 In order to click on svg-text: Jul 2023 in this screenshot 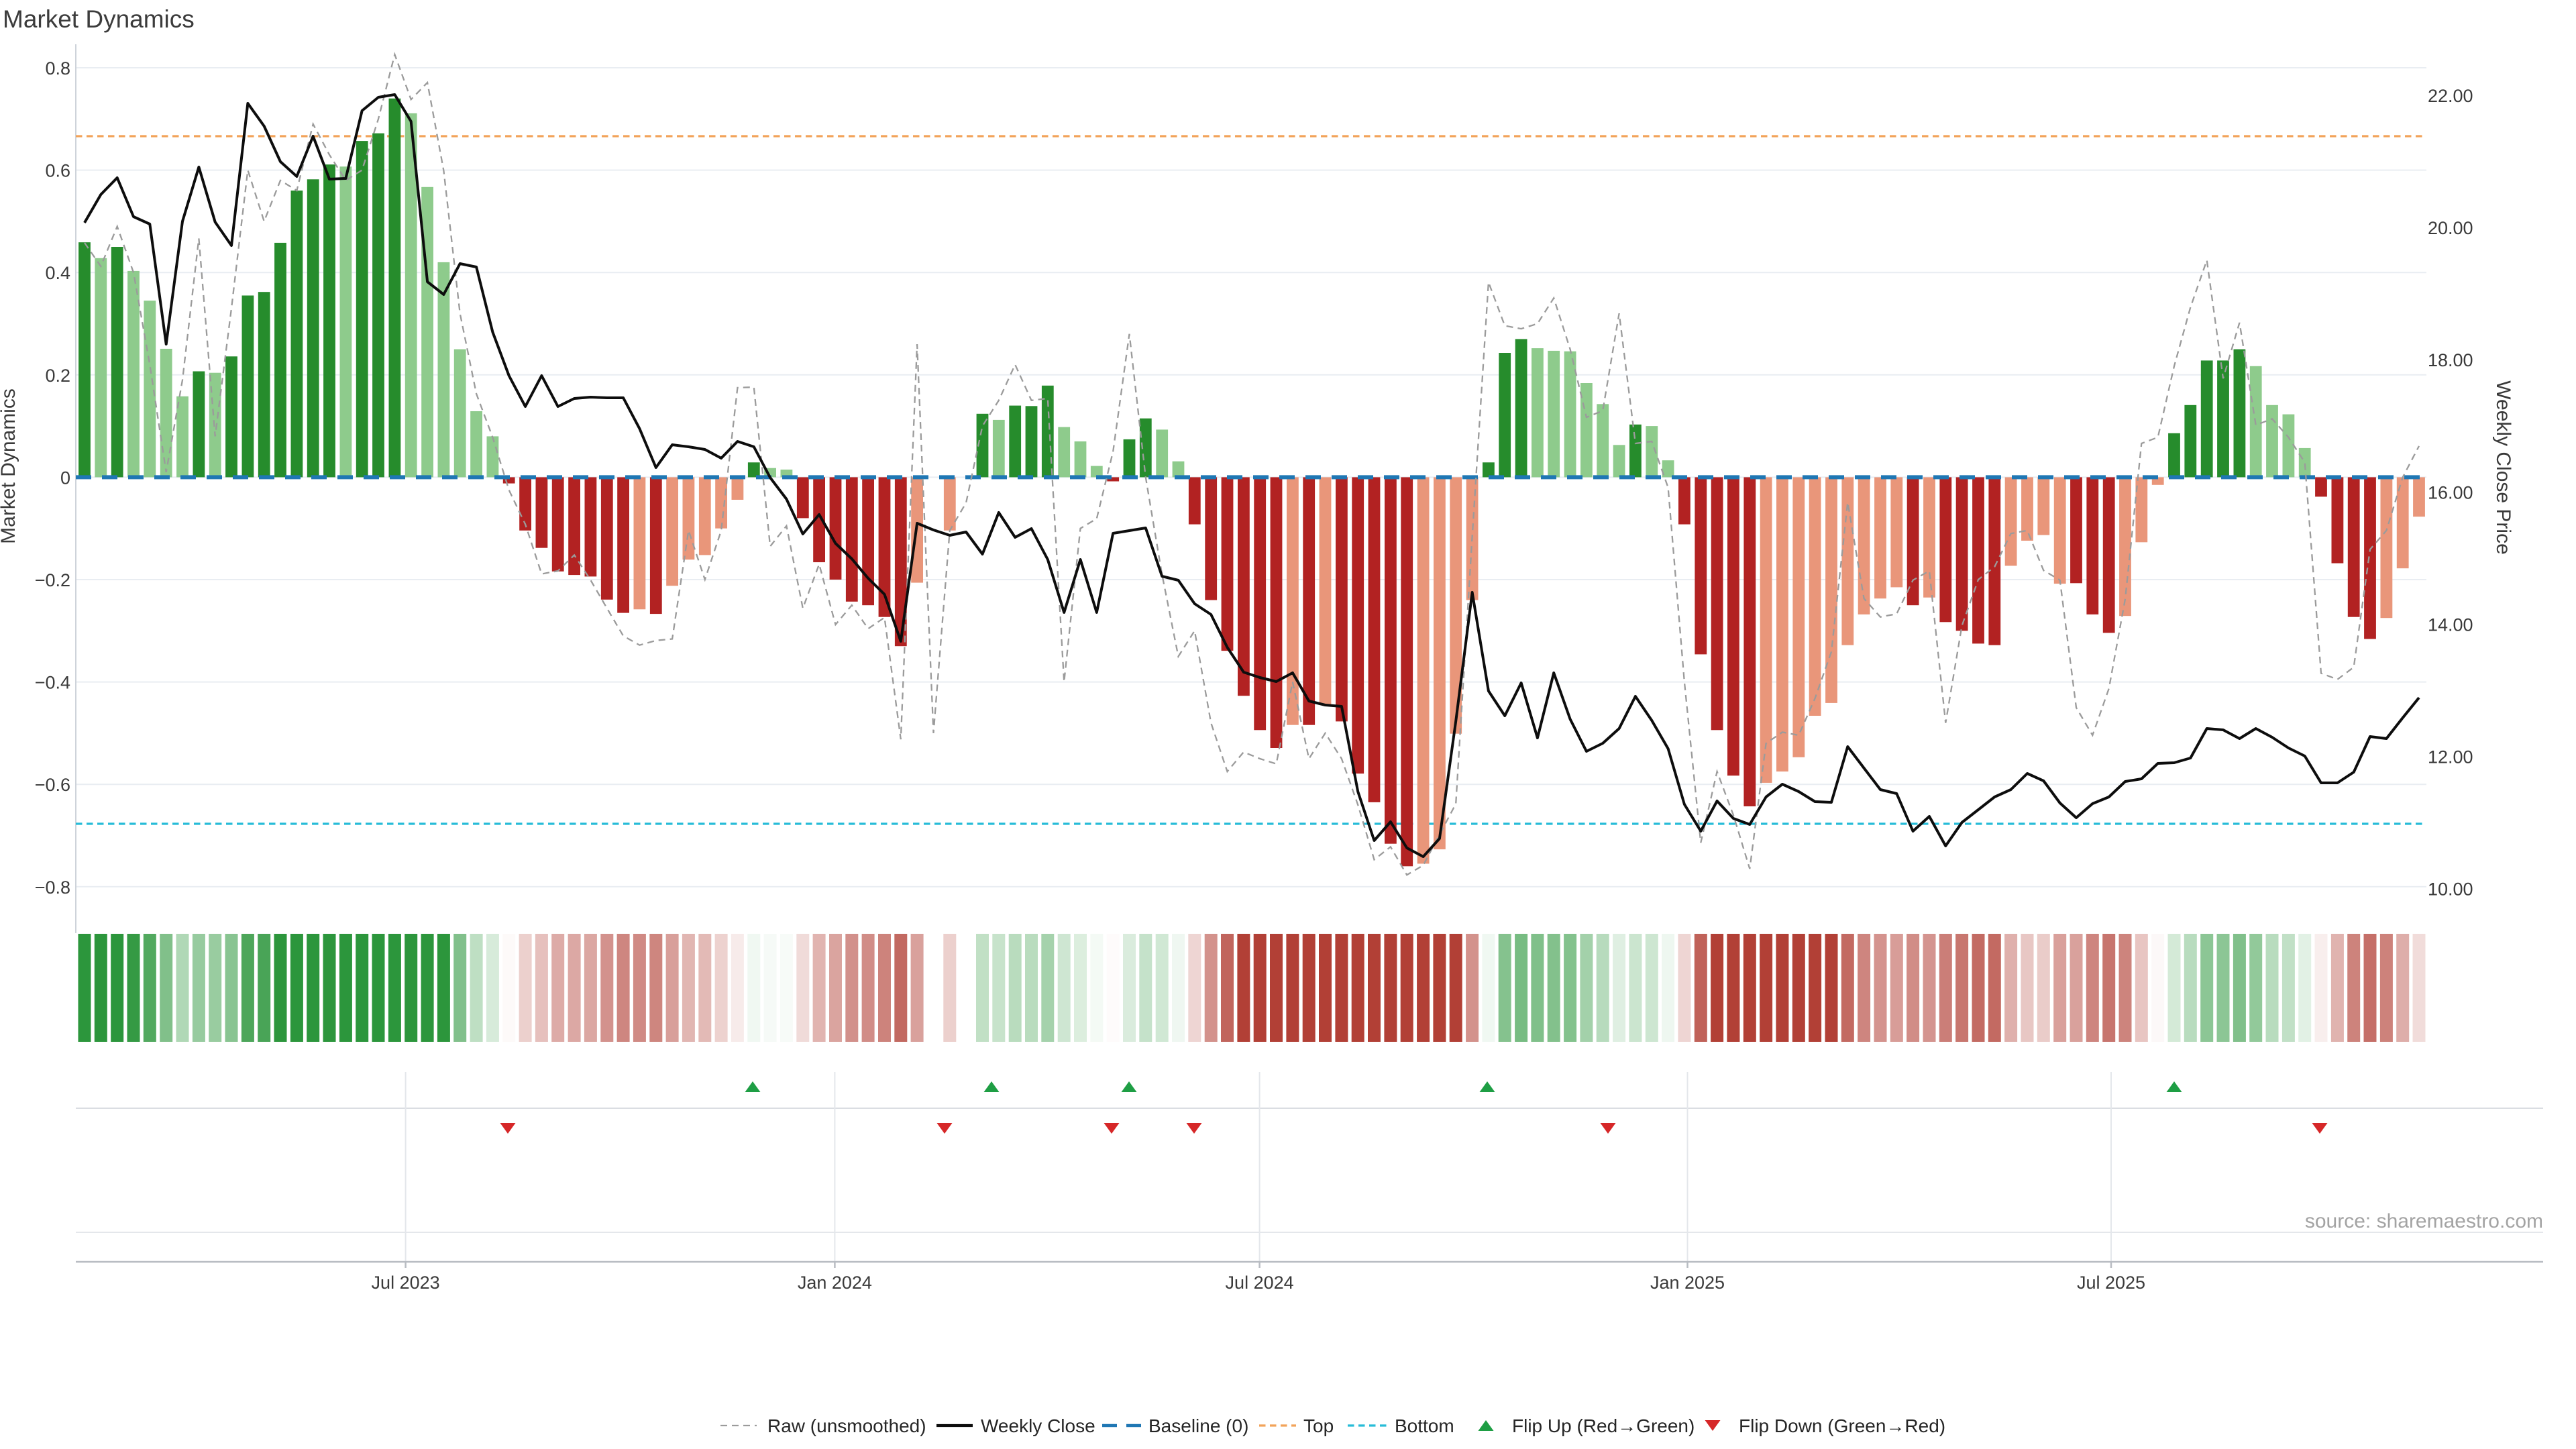, I will do `click(406, 1283)`.